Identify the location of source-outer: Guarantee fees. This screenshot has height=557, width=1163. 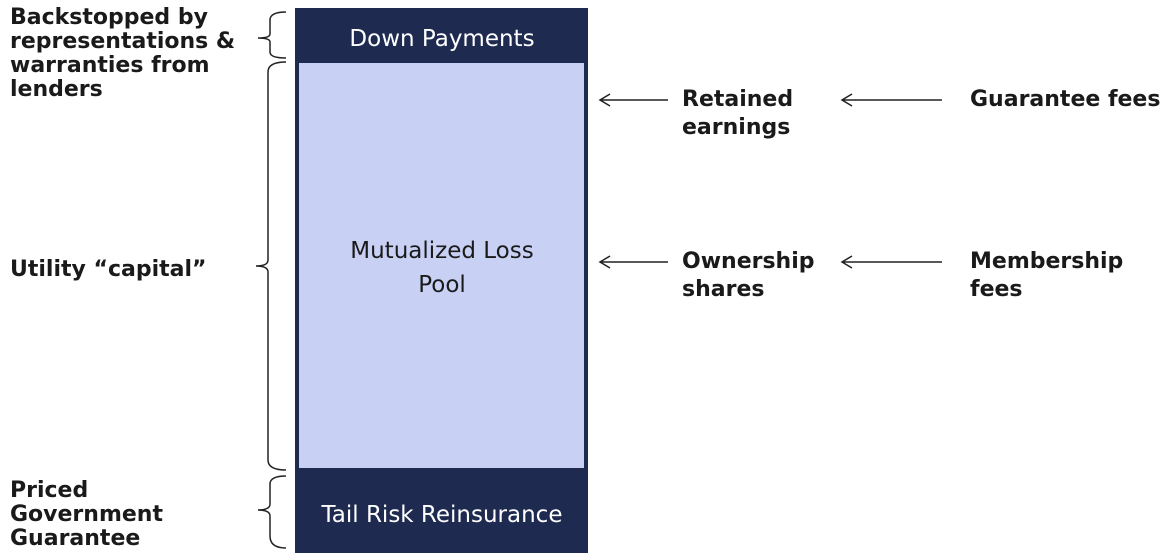
(1065, 99).